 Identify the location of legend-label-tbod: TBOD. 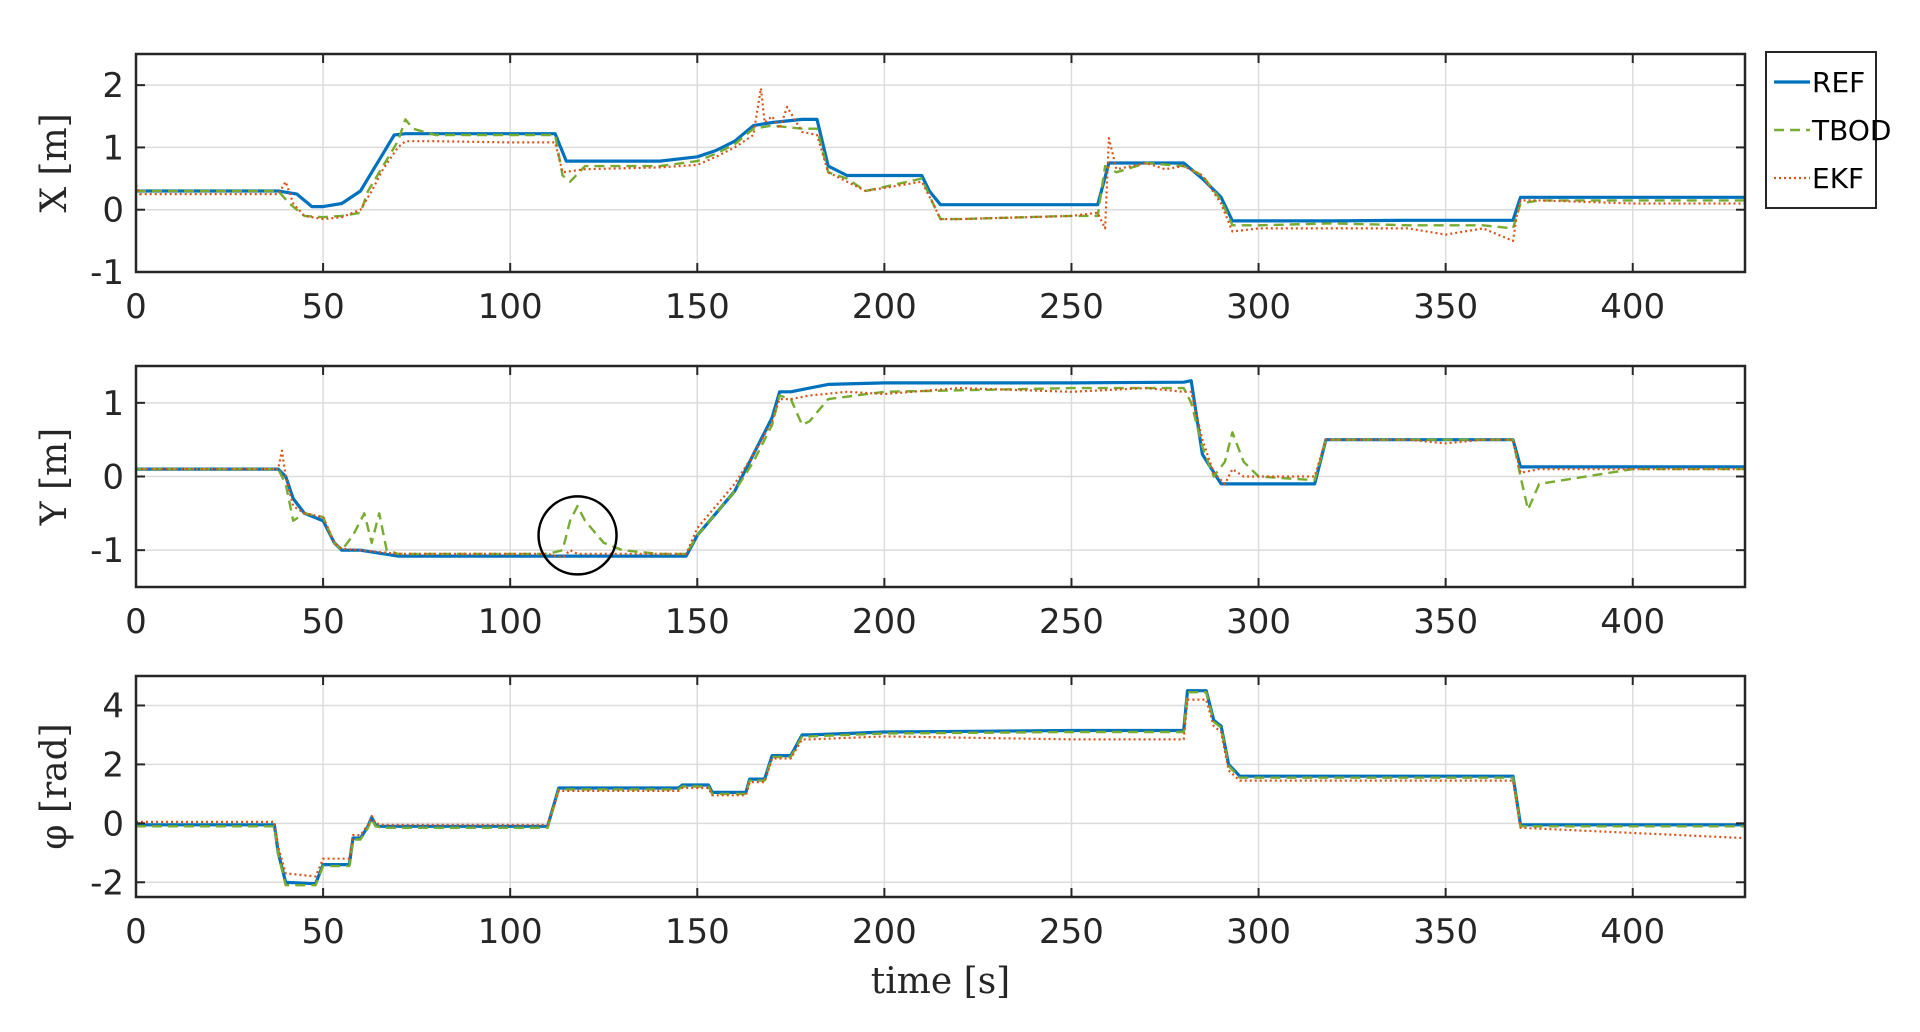
(1851, 130).